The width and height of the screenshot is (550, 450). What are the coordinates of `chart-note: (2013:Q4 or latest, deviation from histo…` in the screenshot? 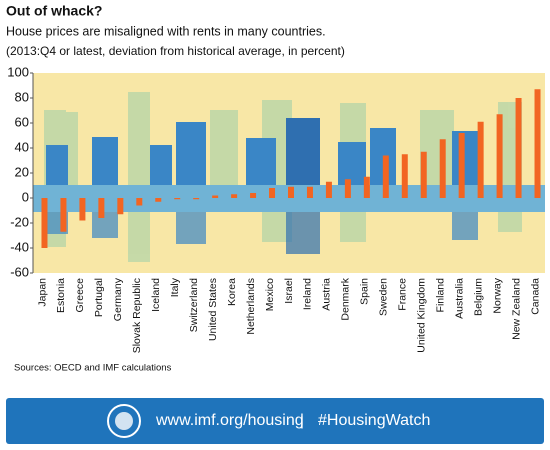 It's located at (175, 51).